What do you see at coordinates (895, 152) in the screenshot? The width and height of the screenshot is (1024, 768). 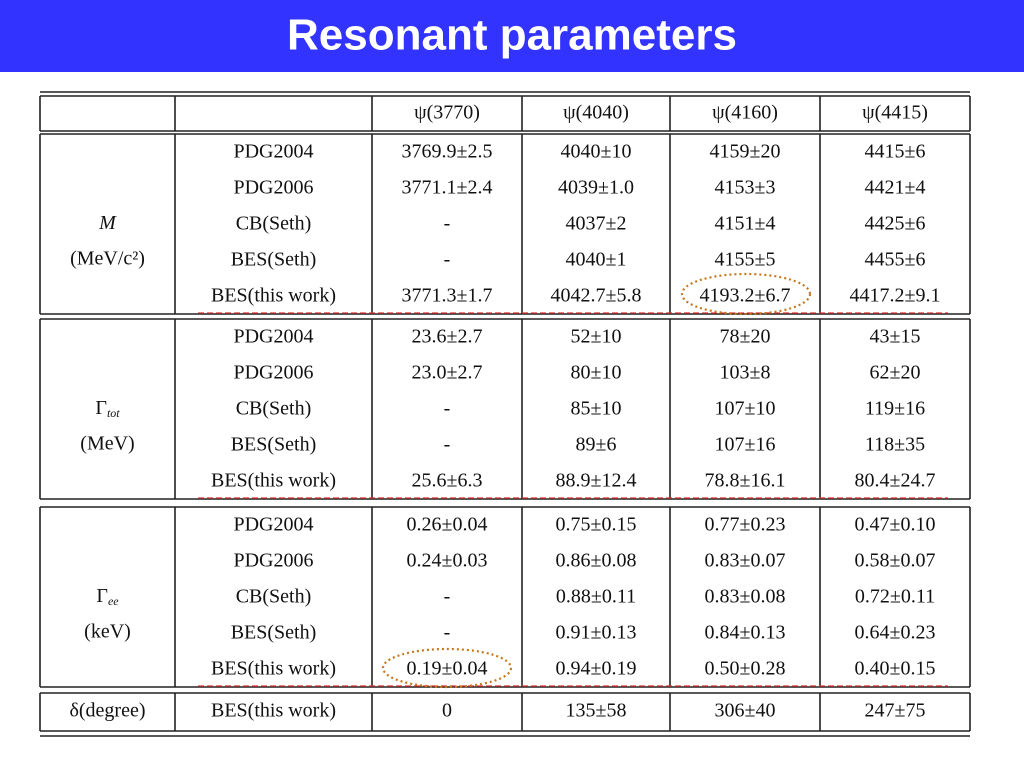 I see `cell-value: 4415±6` at bounding box center [895, 152].